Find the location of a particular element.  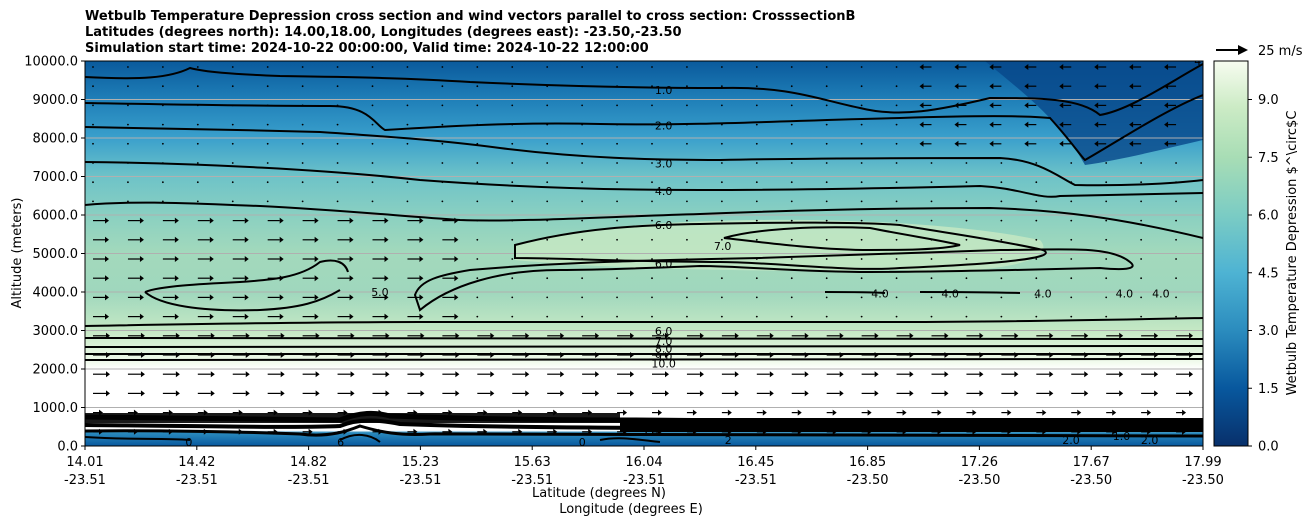

contour-label: 4.0 is located at coordinates (880, 294).